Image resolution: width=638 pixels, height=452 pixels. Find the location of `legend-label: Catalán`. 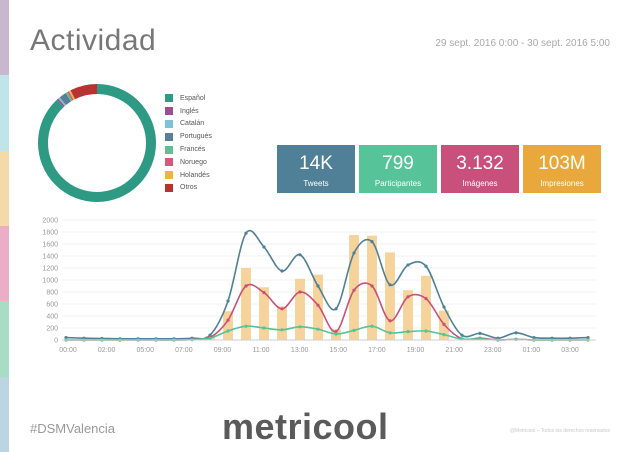

legend-label: Catalán is located at coordinates (192, 124).